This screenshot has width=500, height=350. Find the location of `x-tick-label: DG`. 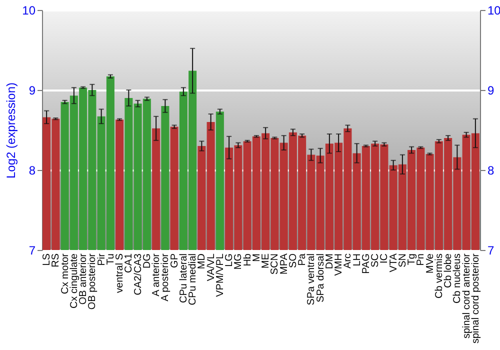

x-tick-label: DG is located at coordinates (147, 260).